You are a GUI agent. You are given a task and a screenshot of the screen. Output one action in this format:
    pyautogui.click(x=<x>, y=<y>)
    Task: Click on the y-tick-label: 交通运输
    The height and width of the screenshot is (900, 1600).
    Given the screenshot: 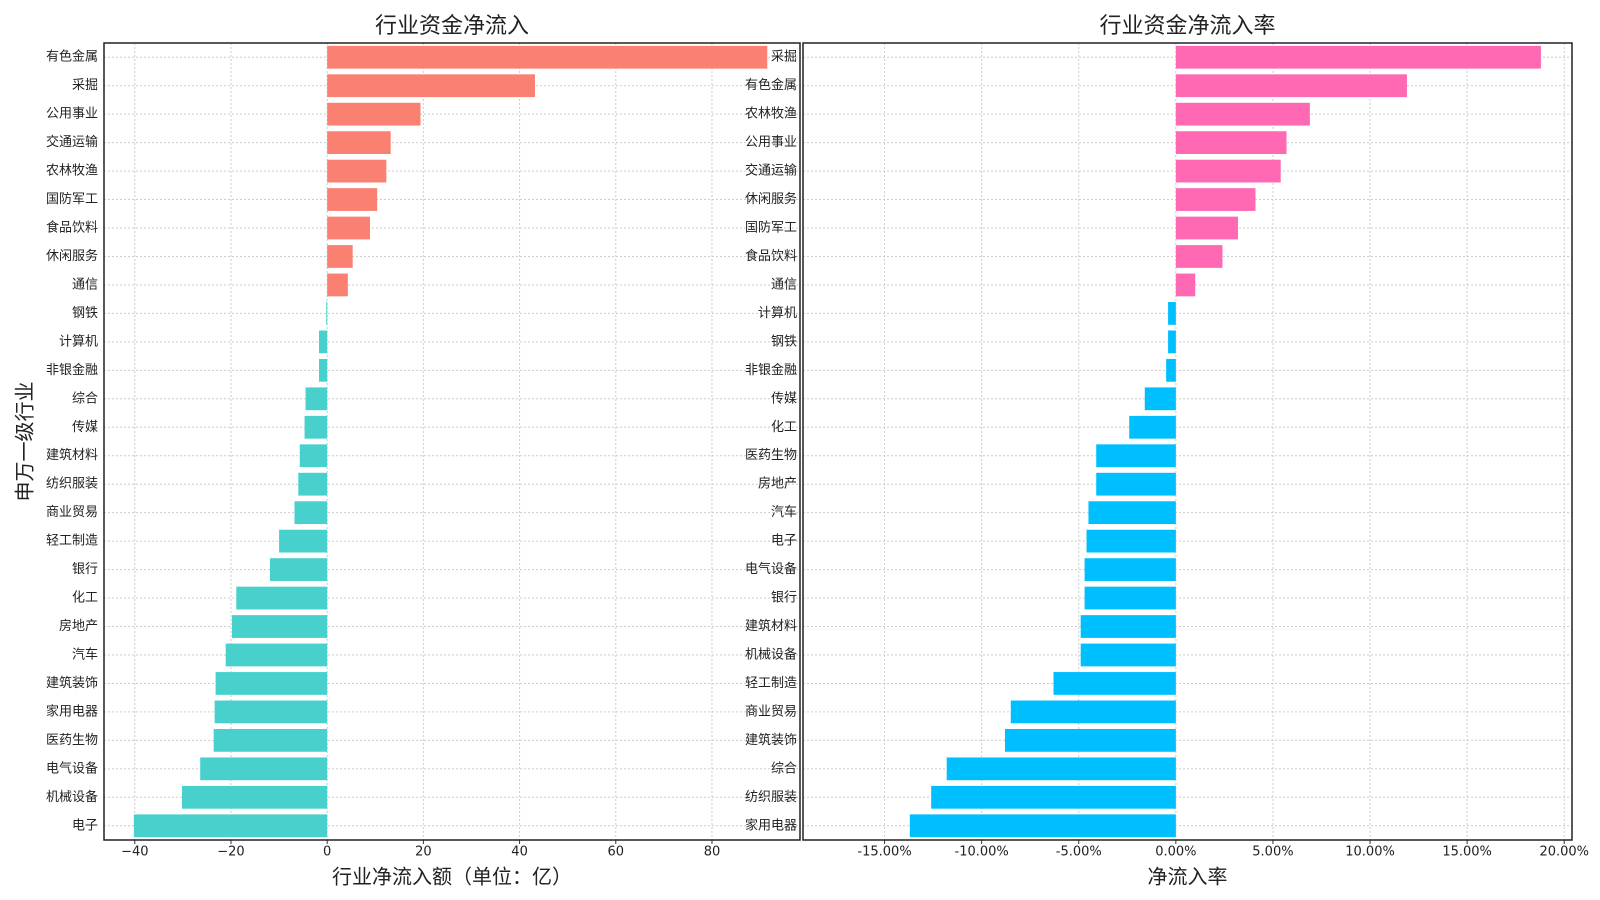 What is the action you would take?
    pyautogui.click(x=771, y=171)
    